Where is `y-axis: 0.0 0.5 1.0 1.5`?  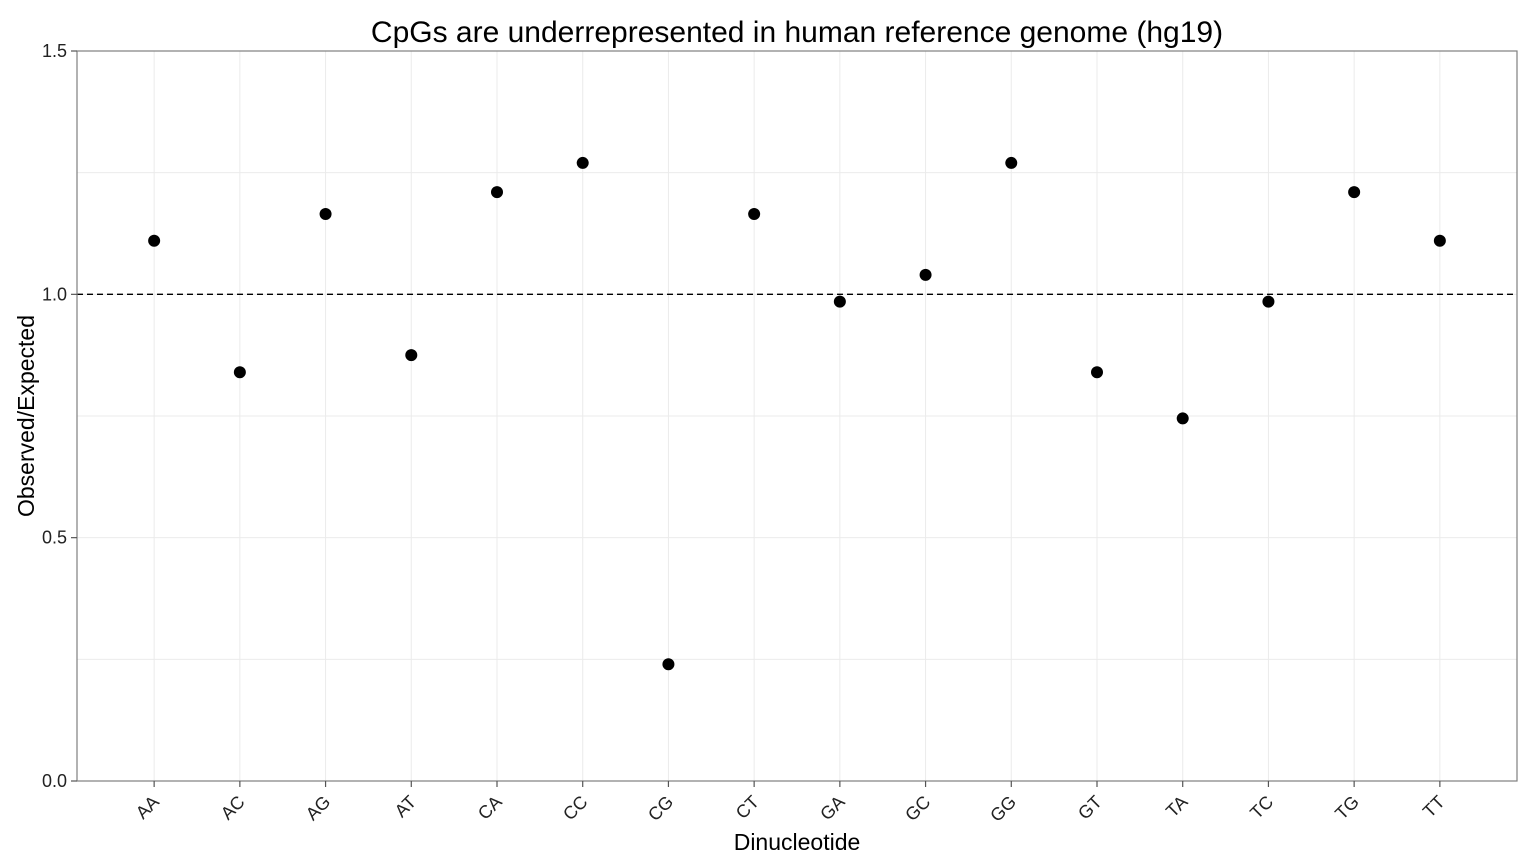 y-axis: 0.0 0.5 1.0 1.5 is located at coordinates (59, 416).